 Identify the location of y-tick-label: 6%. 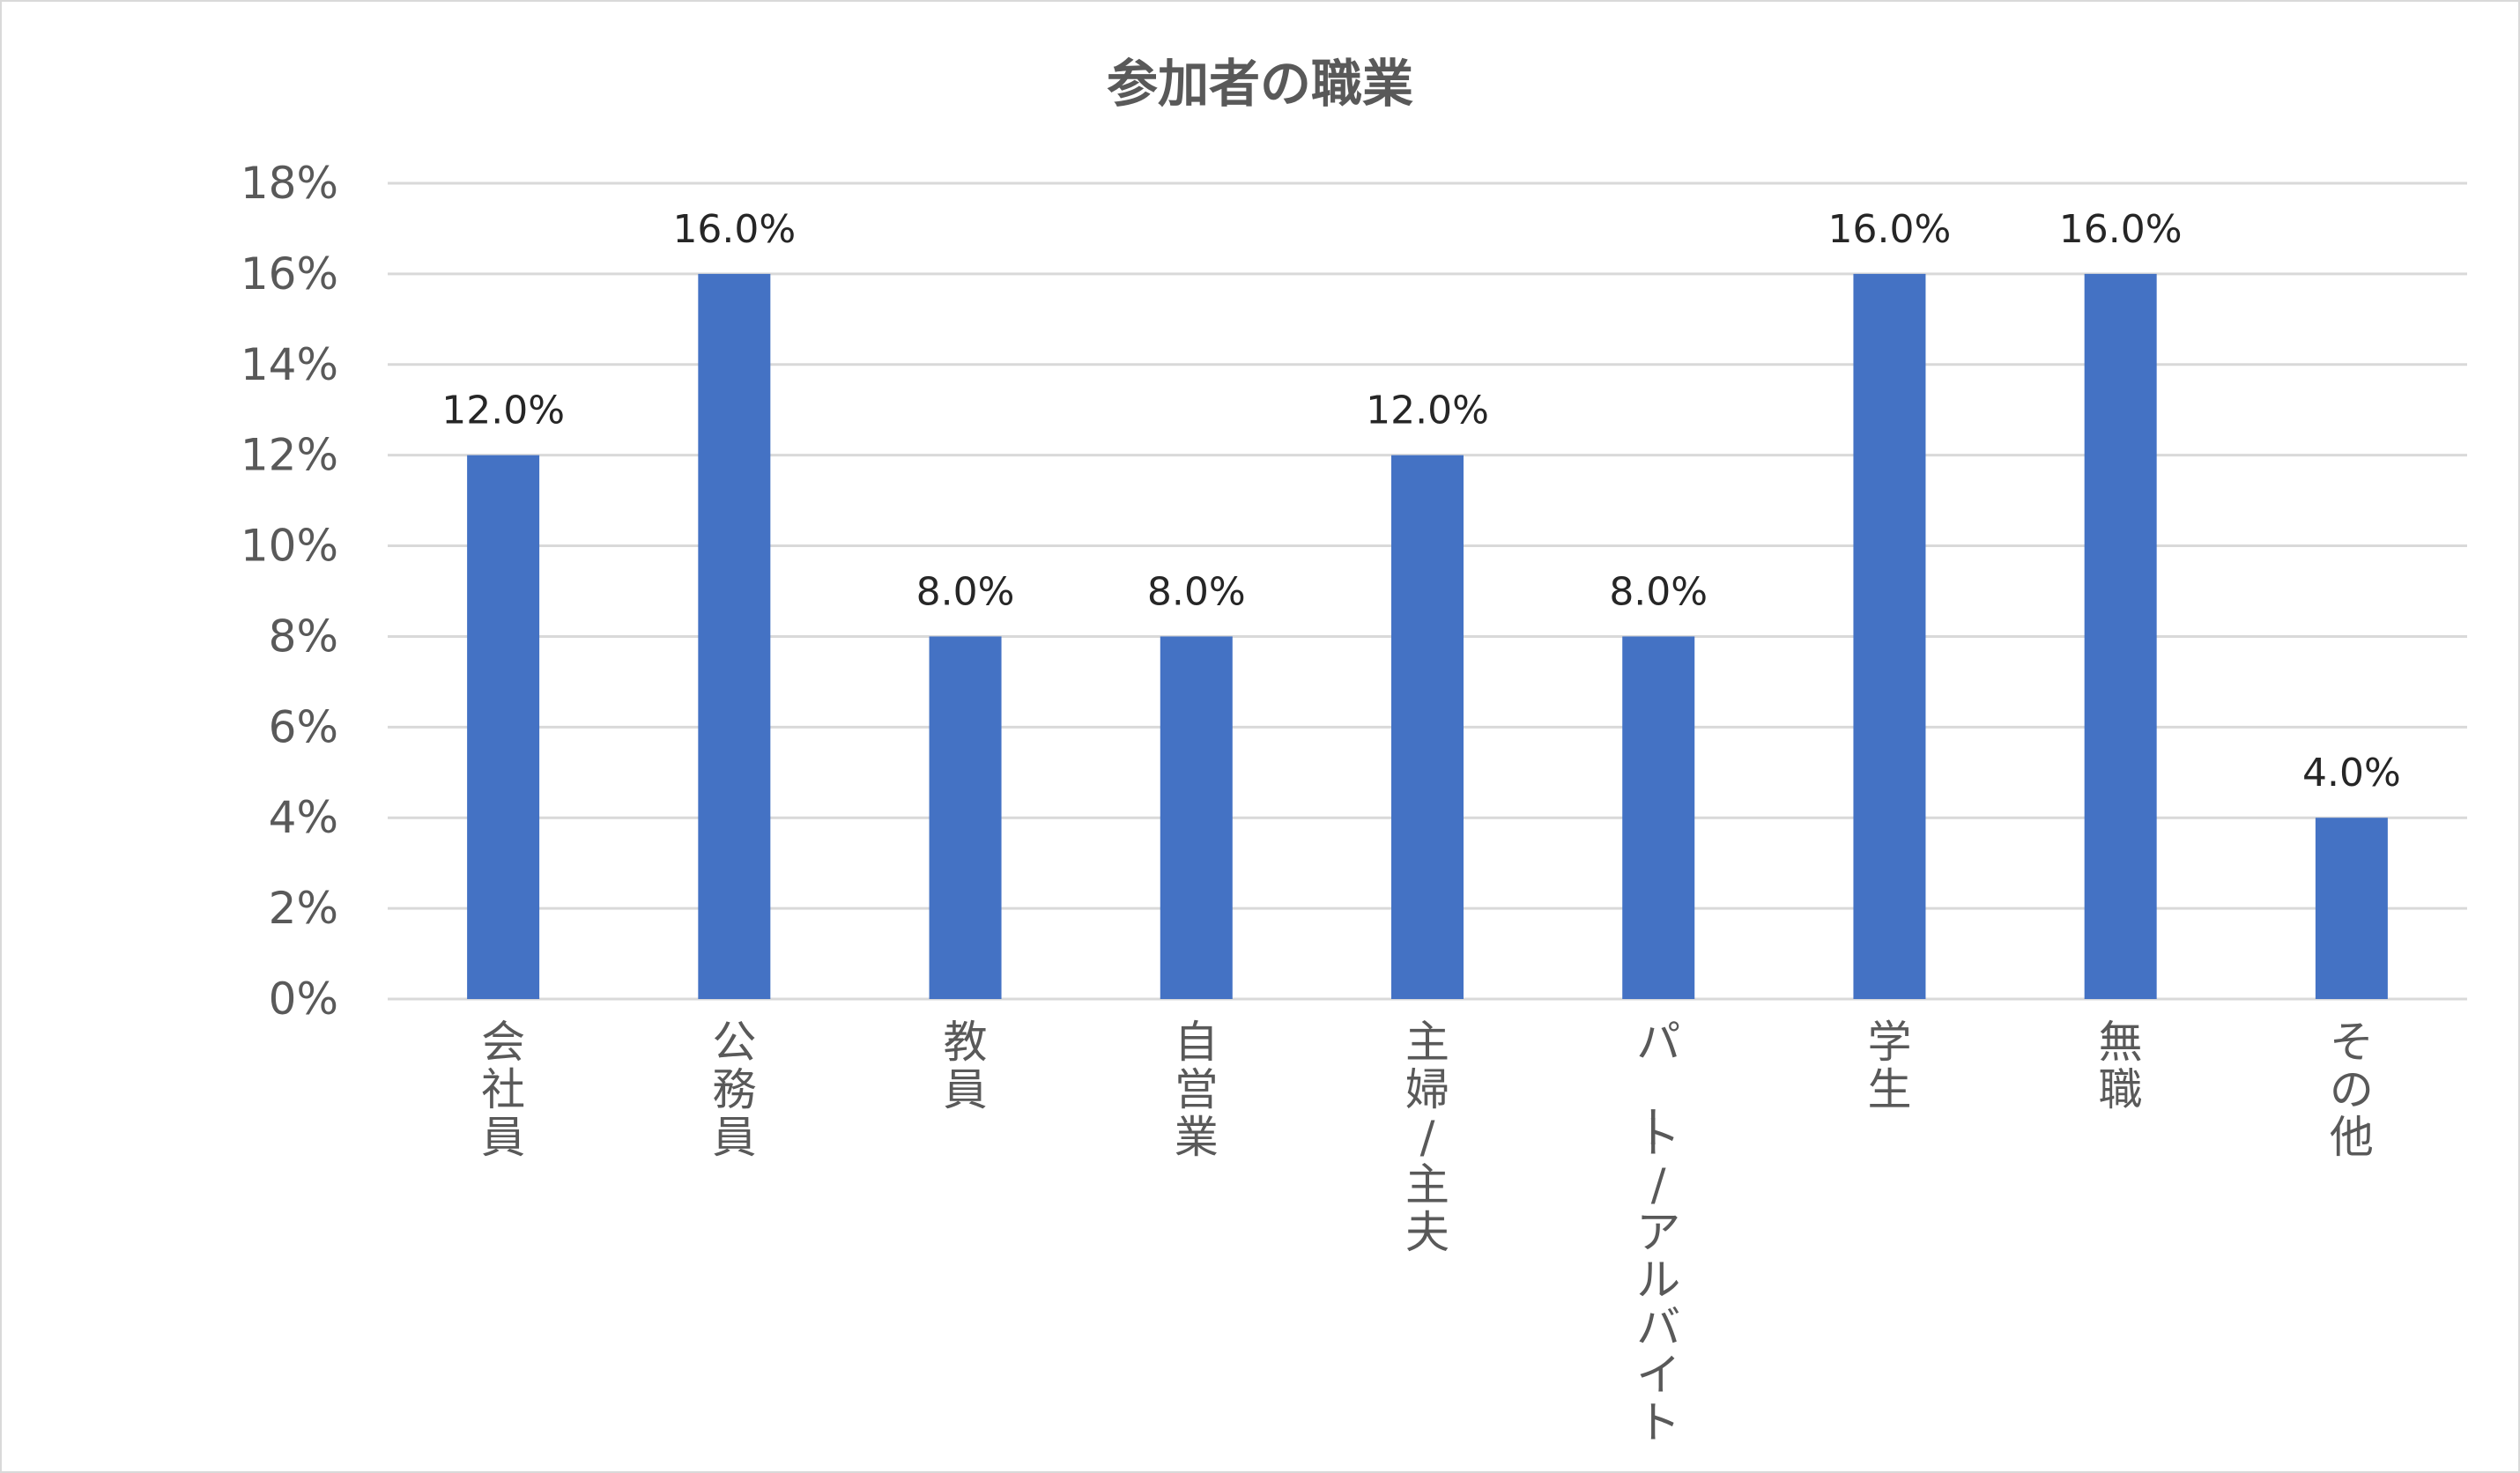
(303, 726).